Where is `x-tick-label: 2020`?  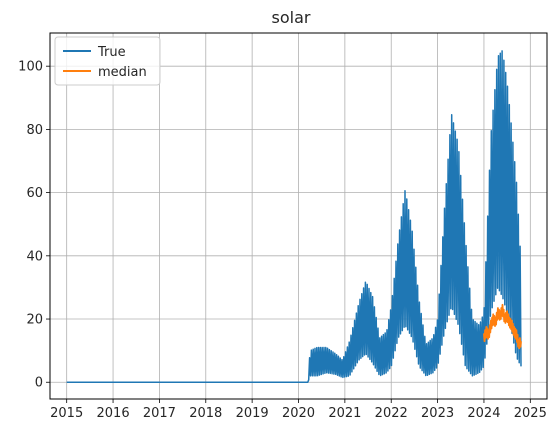 x-tick-label: 2020 is located at coordinates (298, 413).